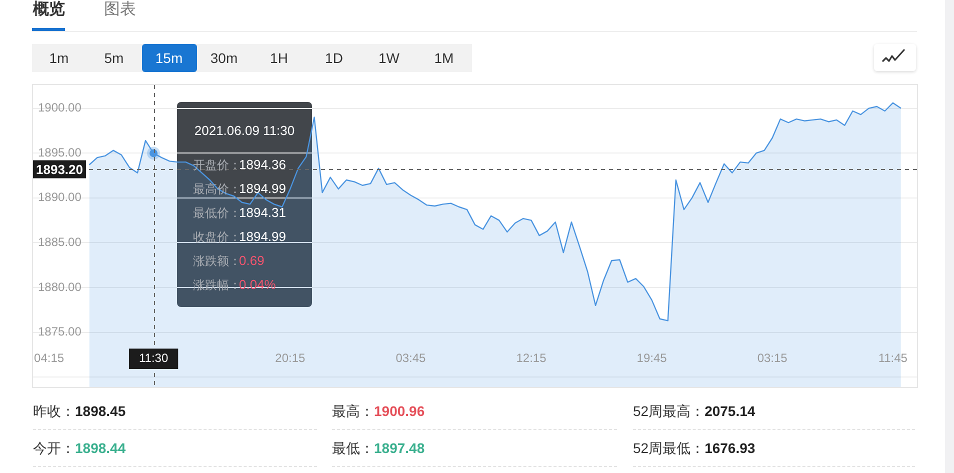  Describe the element at coordinates (531, 358) in the screenshot. I see `x-tick-label: 12:15` at that location.